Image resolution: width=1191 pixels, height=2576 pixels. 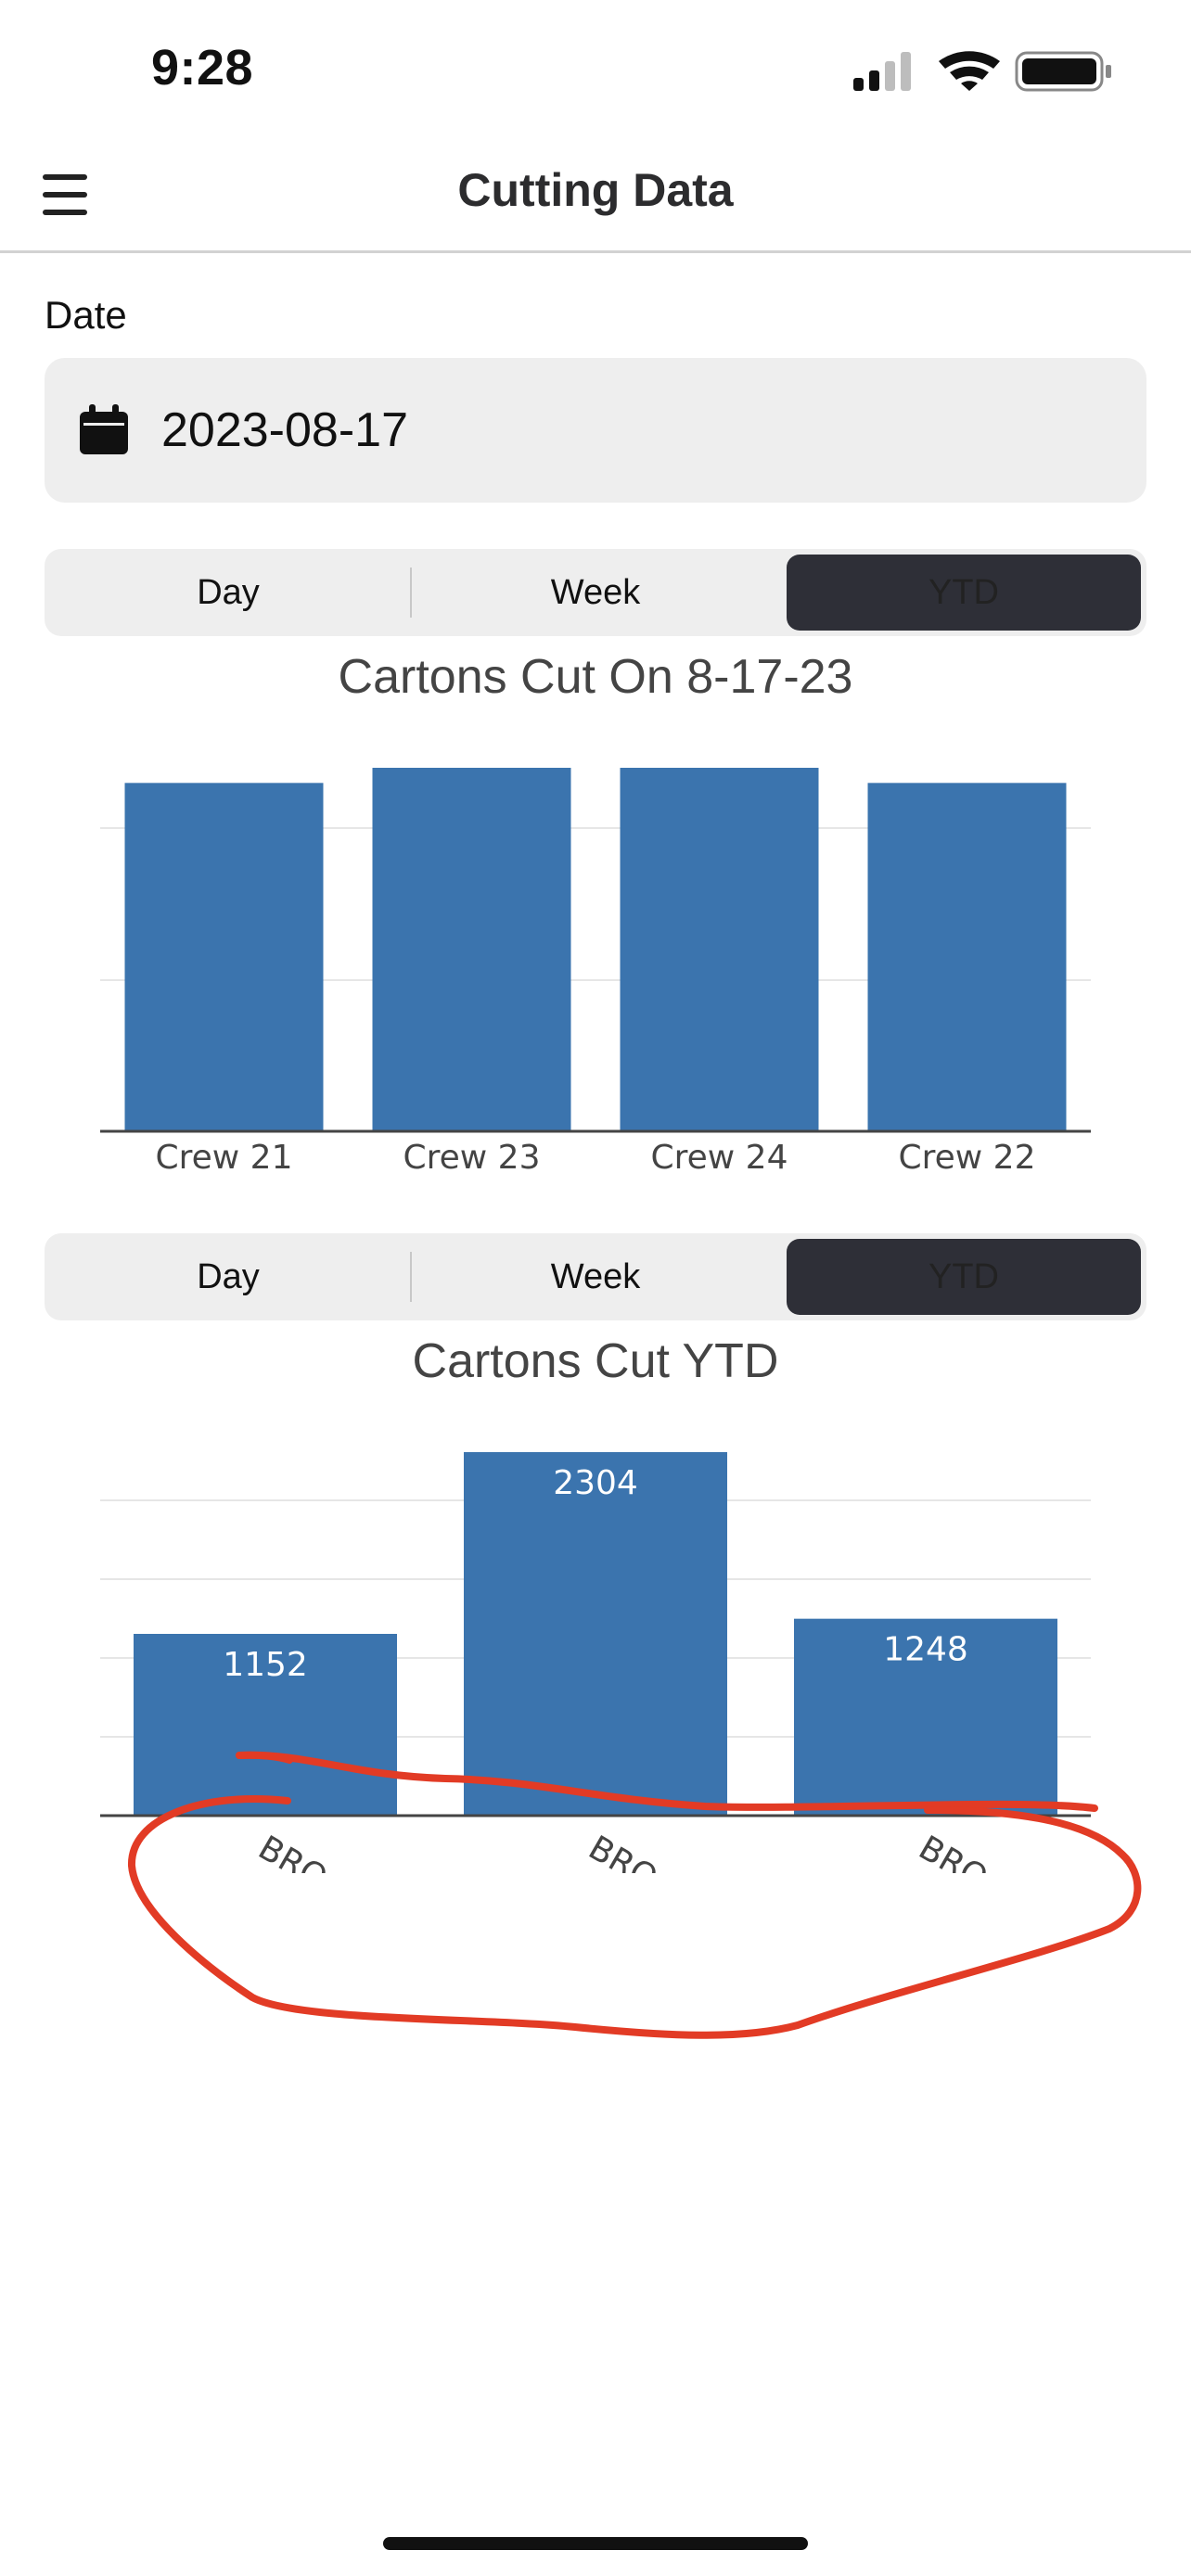 What do you see at coordinates (967, 1158) in the screenshot?
I see `x-tick-label: Crew 22` at bounding box center [967, 1158].